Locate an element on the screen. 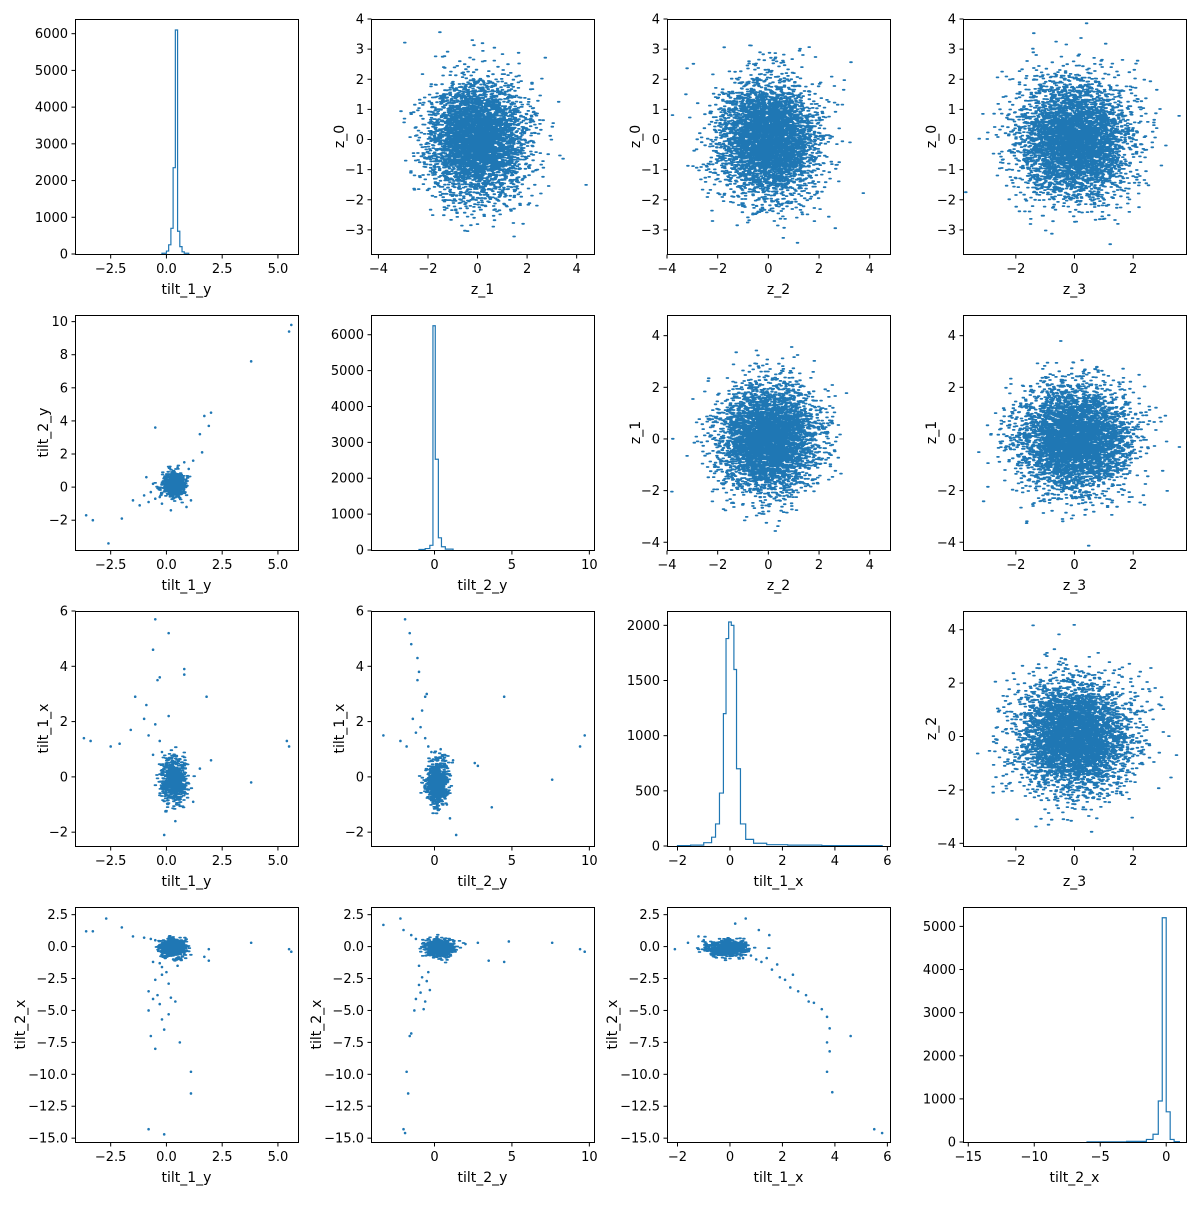  y-tick-label: 3000 is located at coordinates (51, 144).